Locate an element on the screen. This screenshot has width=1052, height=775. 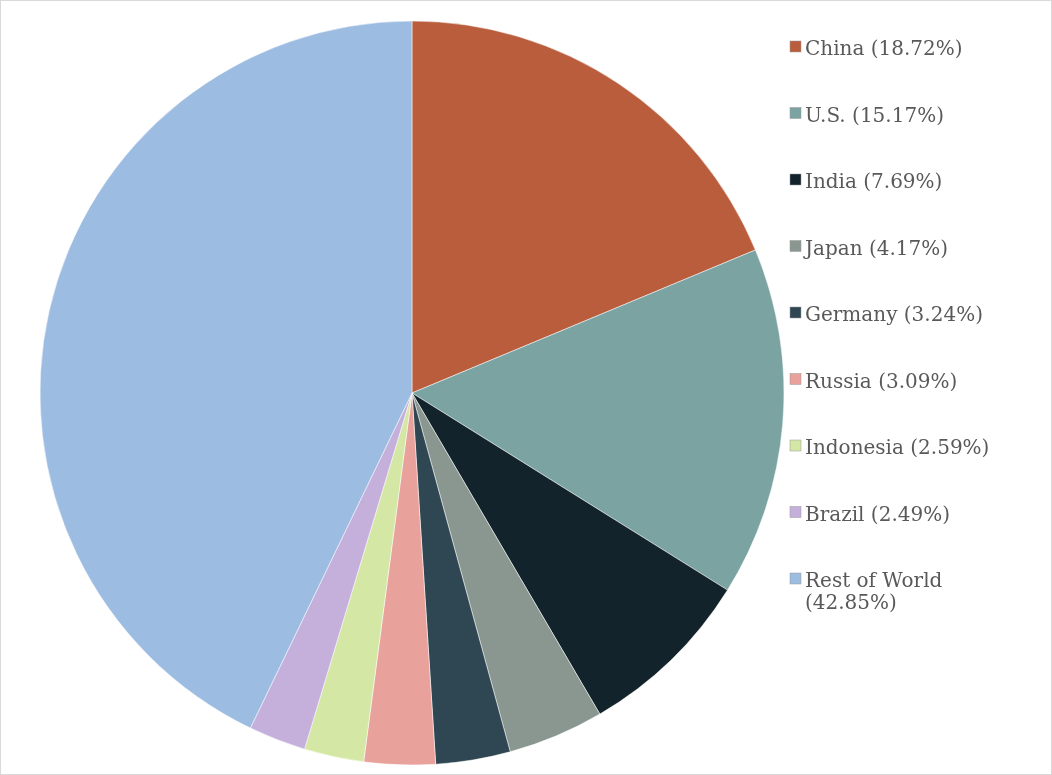
legend-label: Germany (3.24%) is located at coordinates (894, 314).